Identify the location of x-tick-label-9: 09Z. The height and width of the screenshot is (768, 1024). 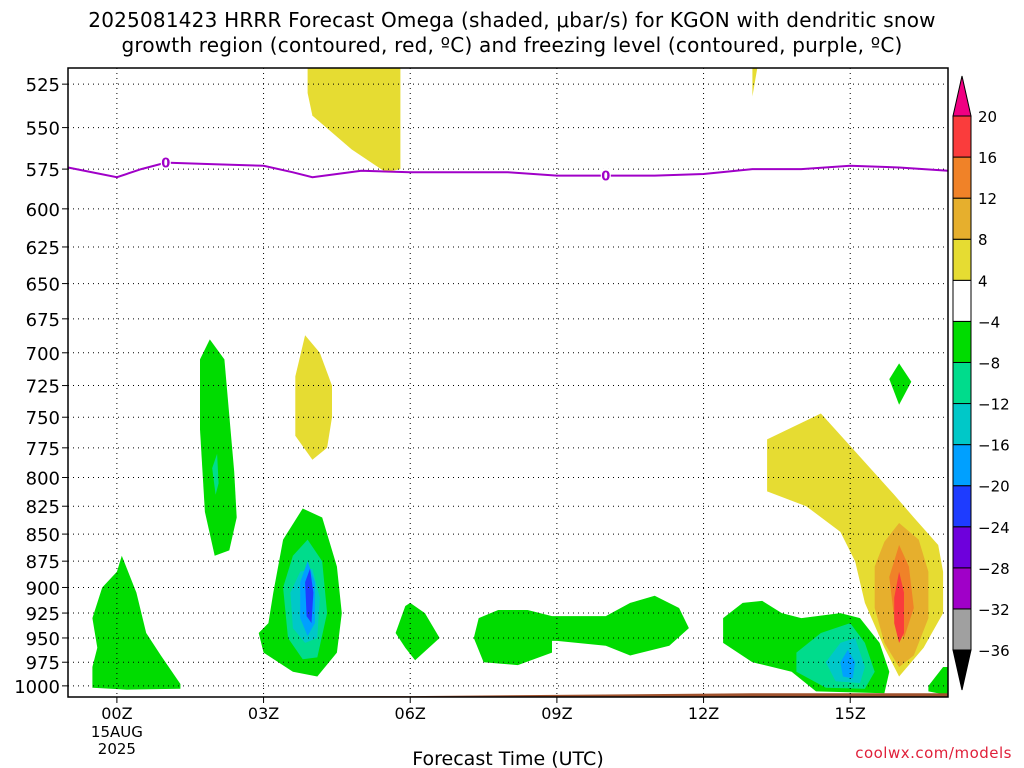
(556, 713).